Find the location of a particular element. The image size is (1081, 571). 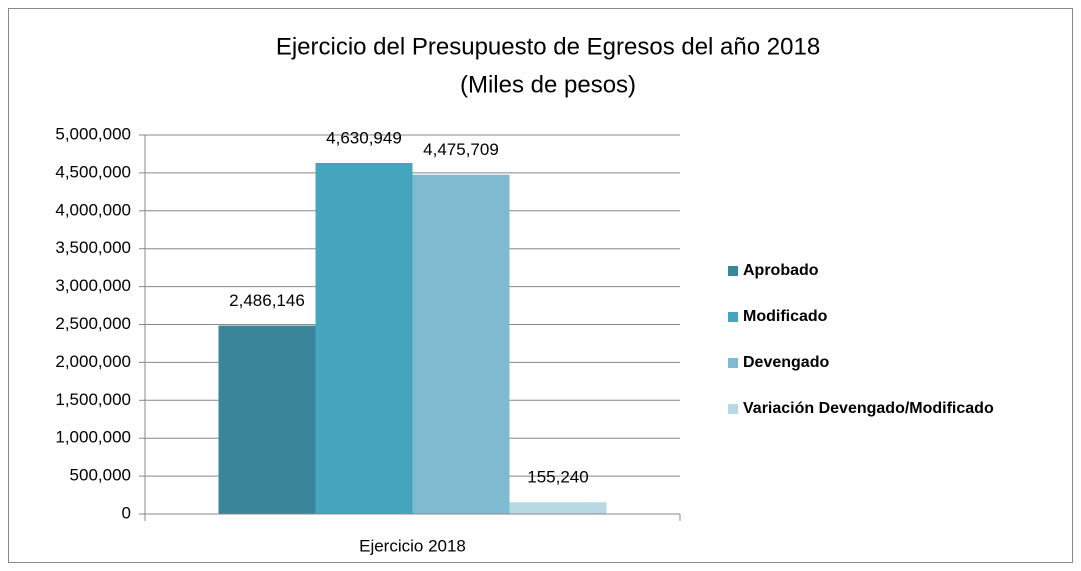

value-label: 4,630,949 is located at coordinates (364, 137).